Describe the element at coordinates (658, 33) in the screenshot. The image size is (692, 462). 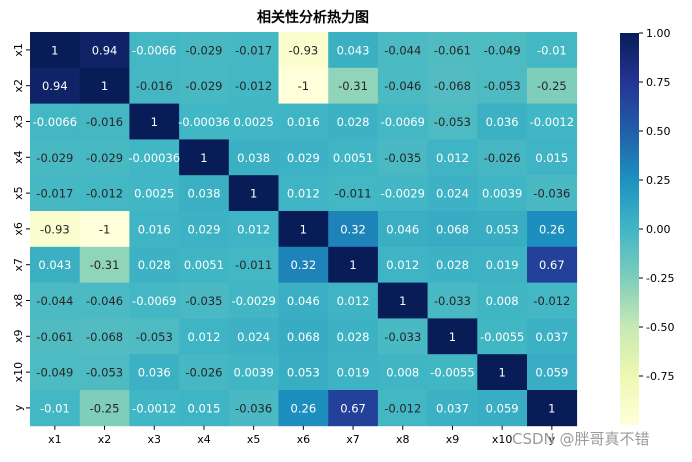
I see `colorbar-tick-label: 1.00` at that location.